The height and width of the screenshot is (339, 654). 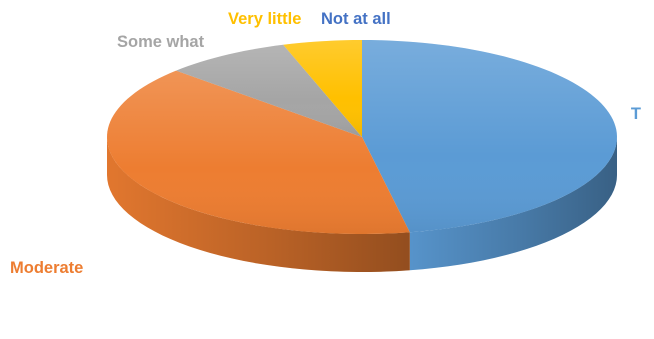 I want to click on pie-side-shade, so click(x=513, y=204).